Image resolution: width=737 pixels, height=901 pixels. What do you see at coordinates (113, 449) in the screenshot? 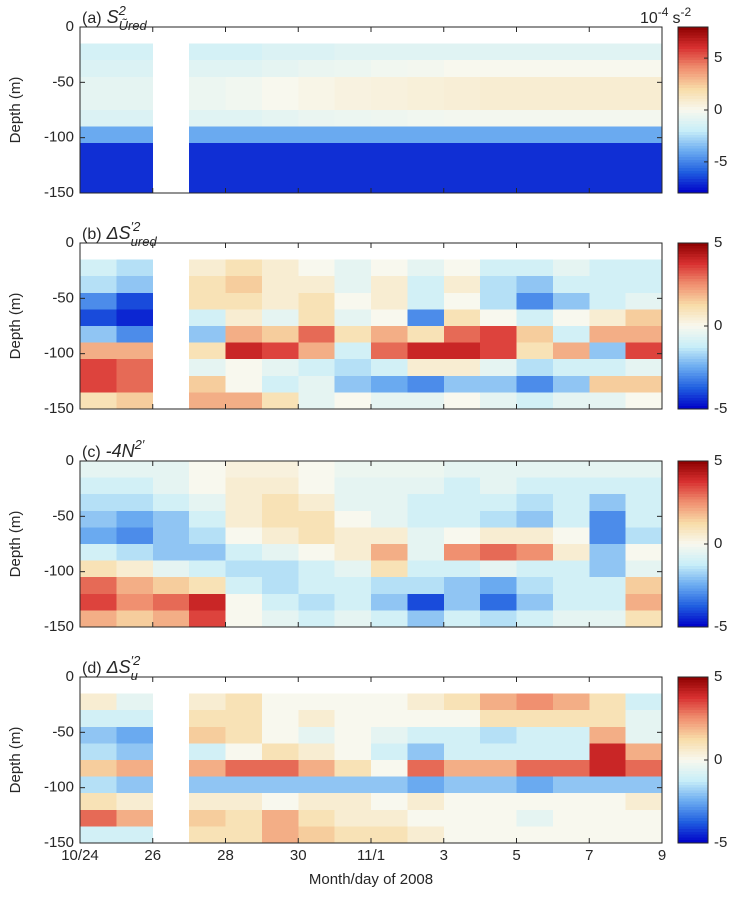
I see `panel-title: (c) -4N2′` at bounding box center [113, 449].